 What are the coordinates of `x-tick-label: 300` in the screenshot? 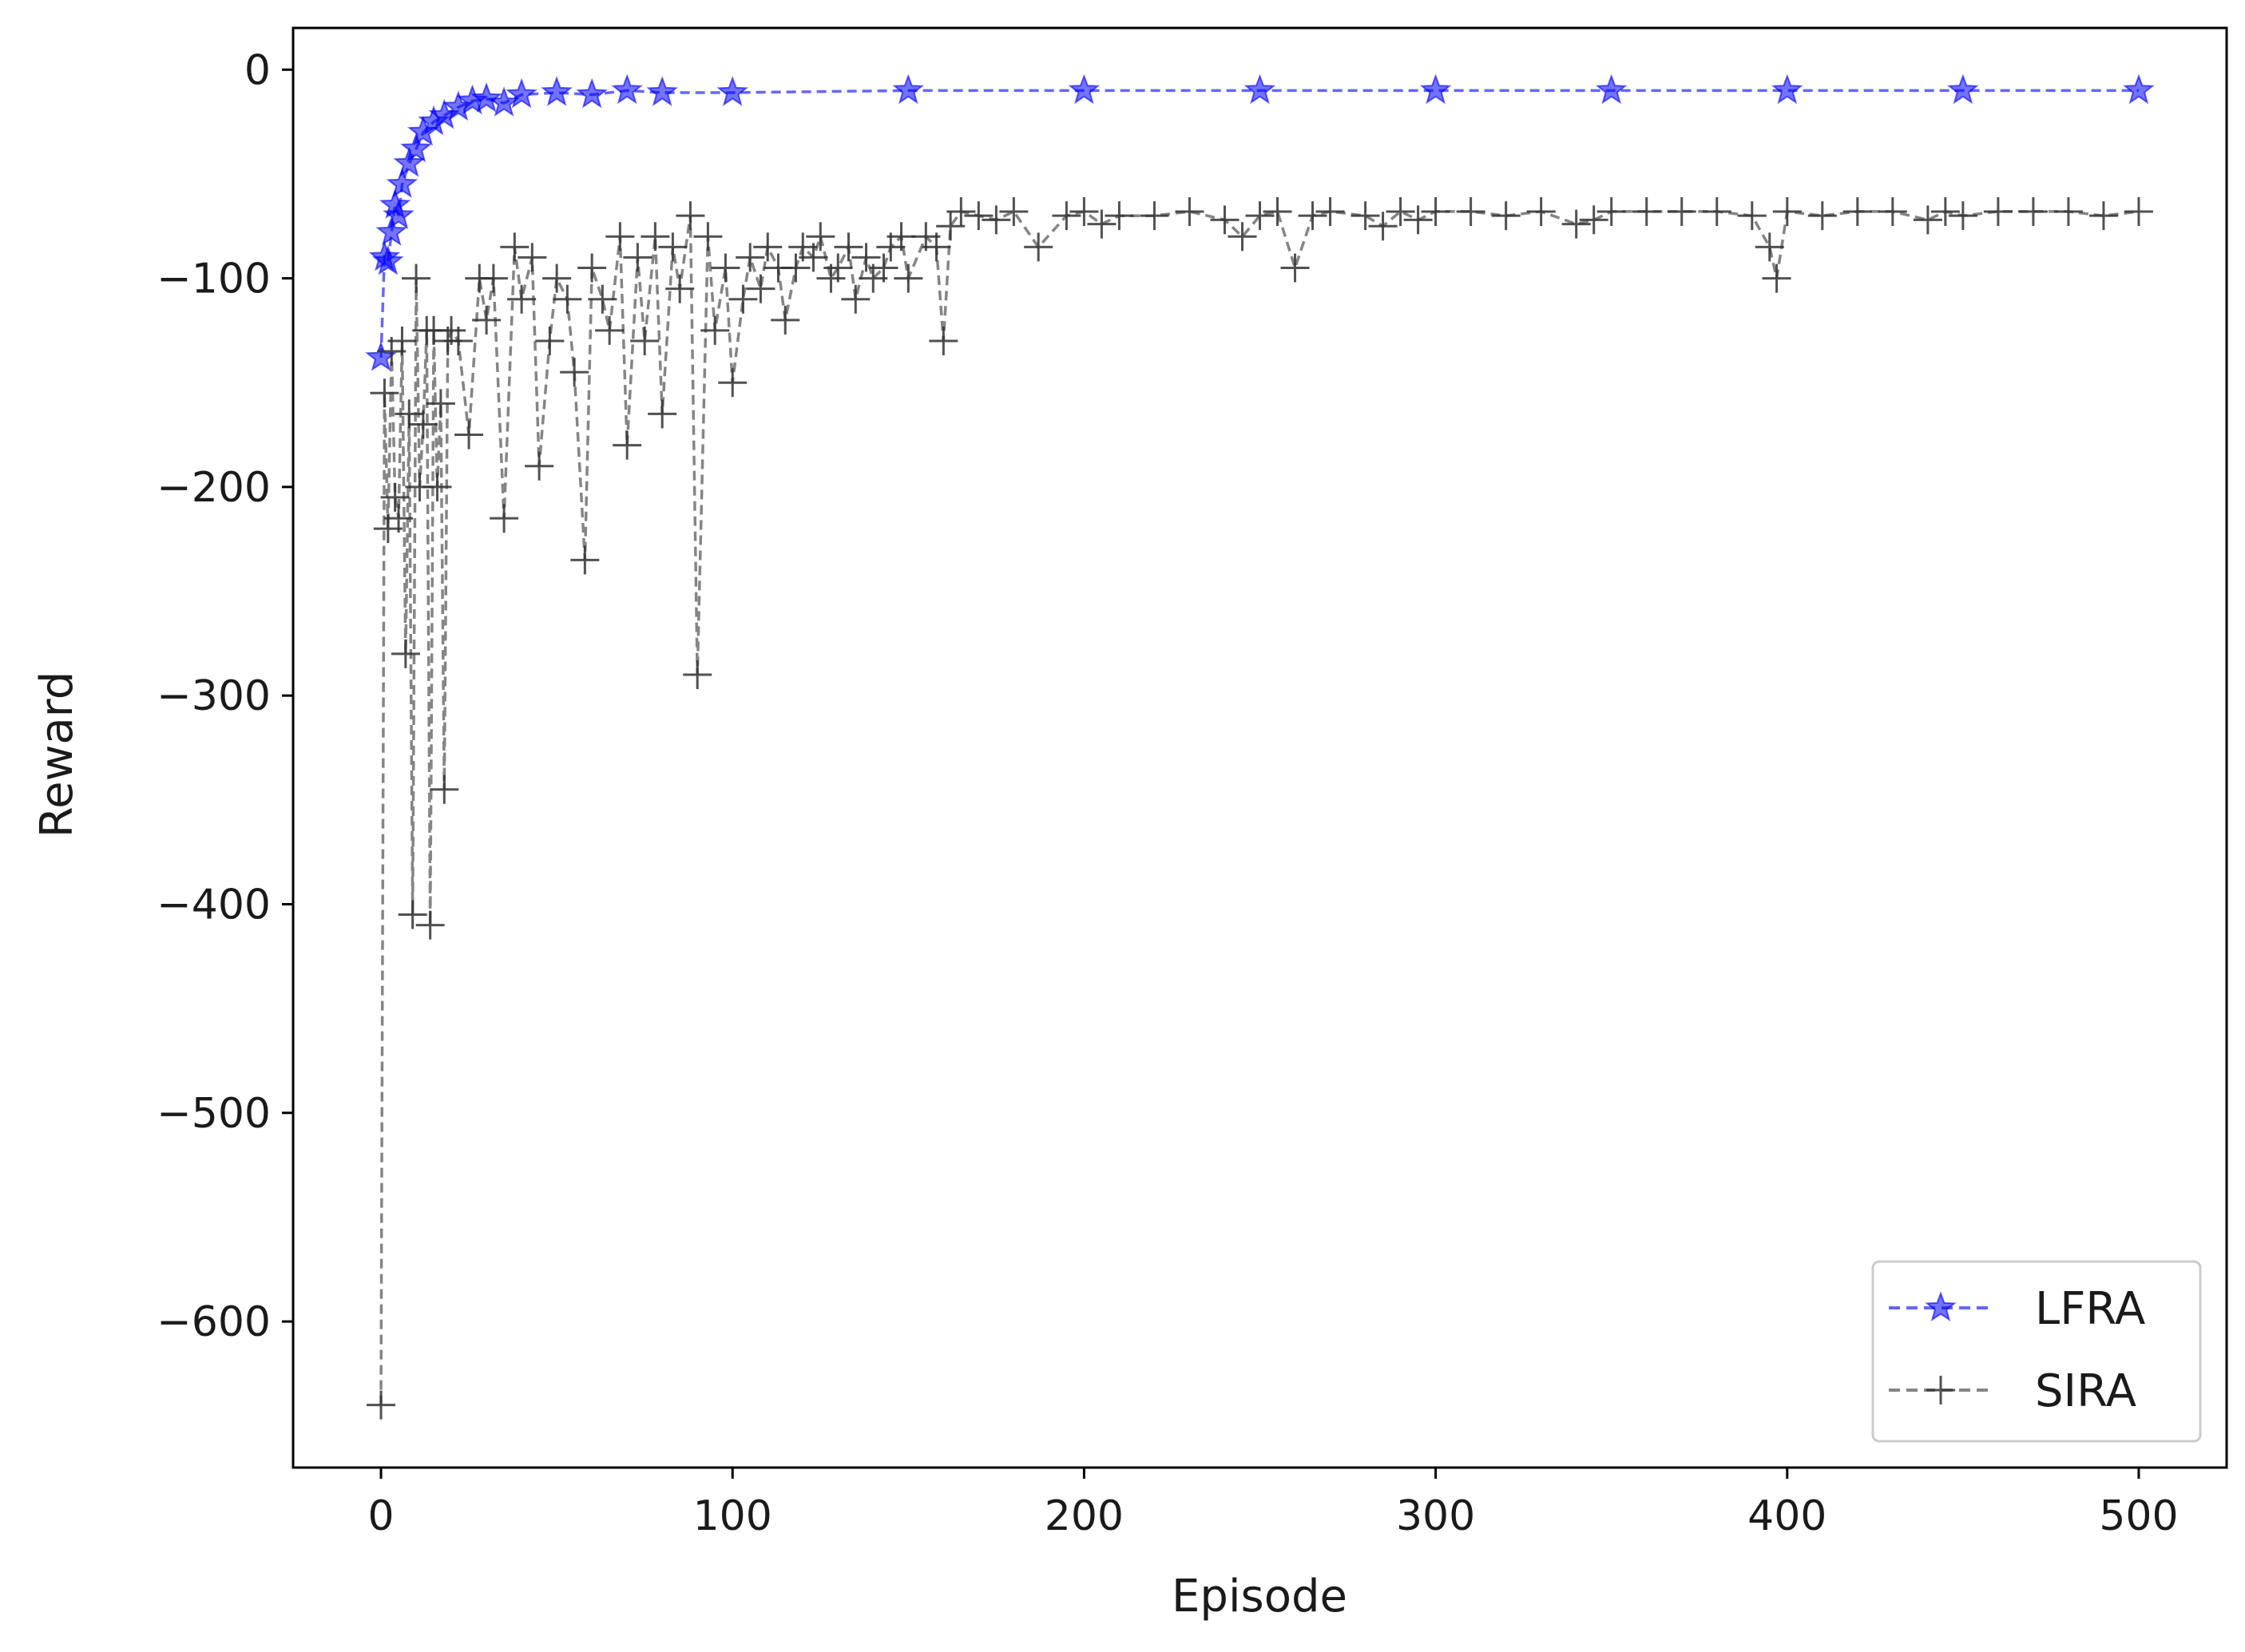 It's located at (1435, 1516).